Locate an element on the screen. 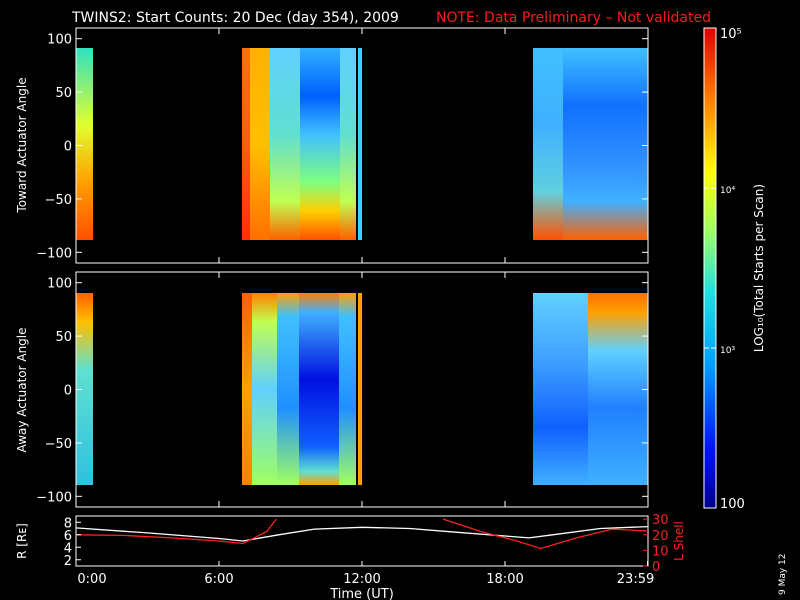  ytick-label: 30 is located at coordinates (660, 520).